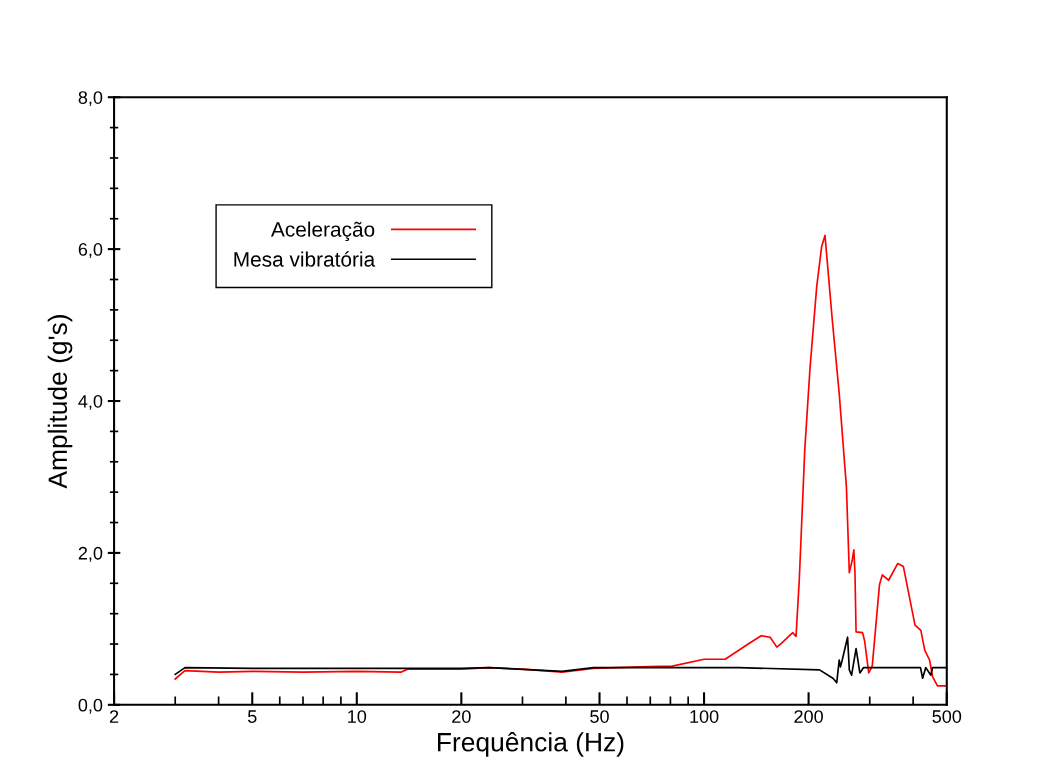  I want to click on x-tick-label: 500, so click(947, 716).